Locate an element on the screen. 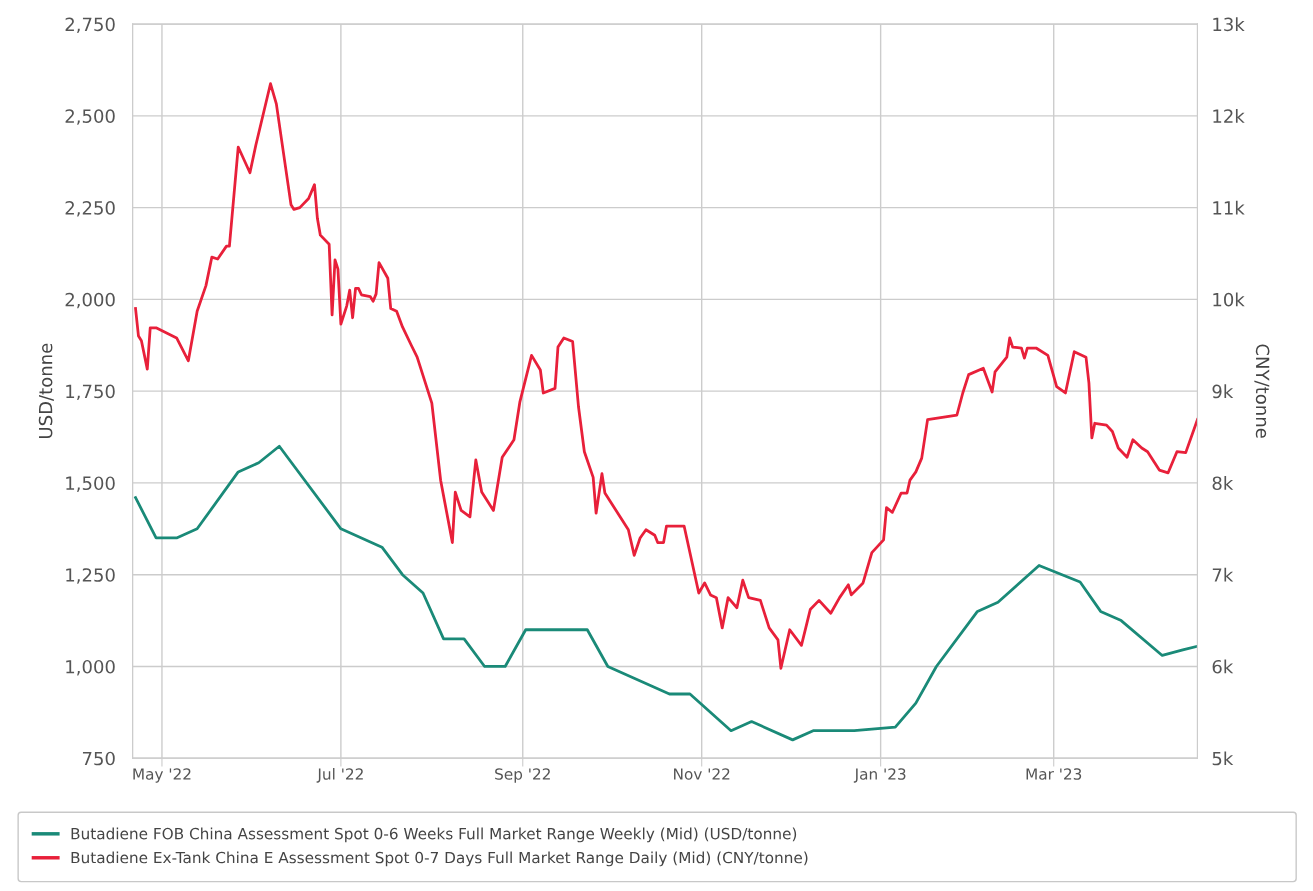 The image size is (1313, 891). legend-label: Butadiene FOB China Assessment Spot 0-6 Weeks Full Market Range Weekly (Mid) (USD/tonne) is located at coordinates (434, 835).